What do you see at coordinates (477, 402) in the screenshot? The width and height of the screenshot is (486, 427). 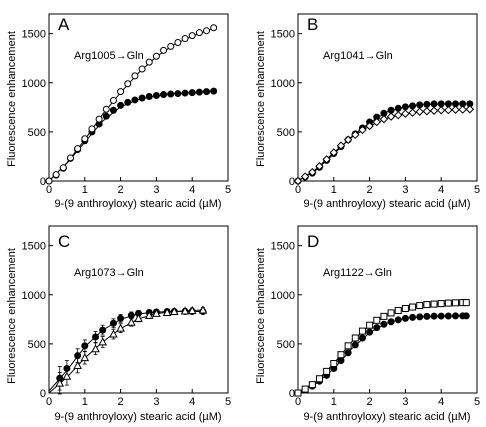 I see `x-tick-label: 5` at bounding box center [477, 402].